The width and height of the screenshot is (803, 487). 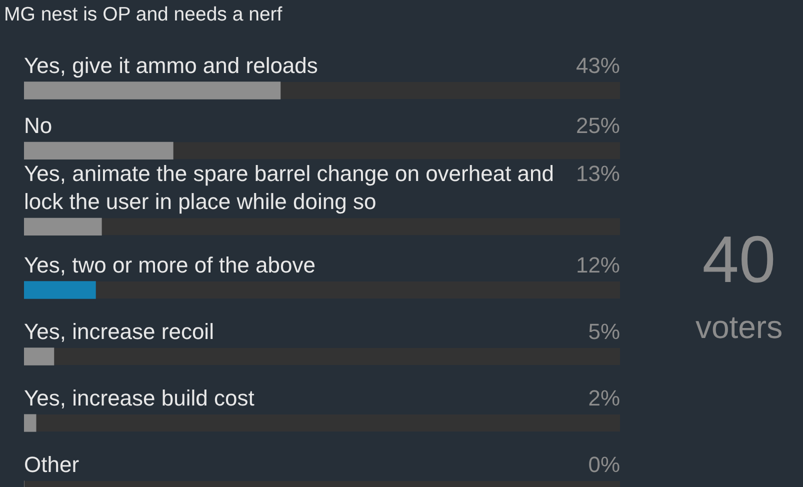 What do you see at coordinates (171, 65) in the screenshot?
I see `y-tick-label: Yes, give it ammo and reloads` at bounding box center [171, 65].